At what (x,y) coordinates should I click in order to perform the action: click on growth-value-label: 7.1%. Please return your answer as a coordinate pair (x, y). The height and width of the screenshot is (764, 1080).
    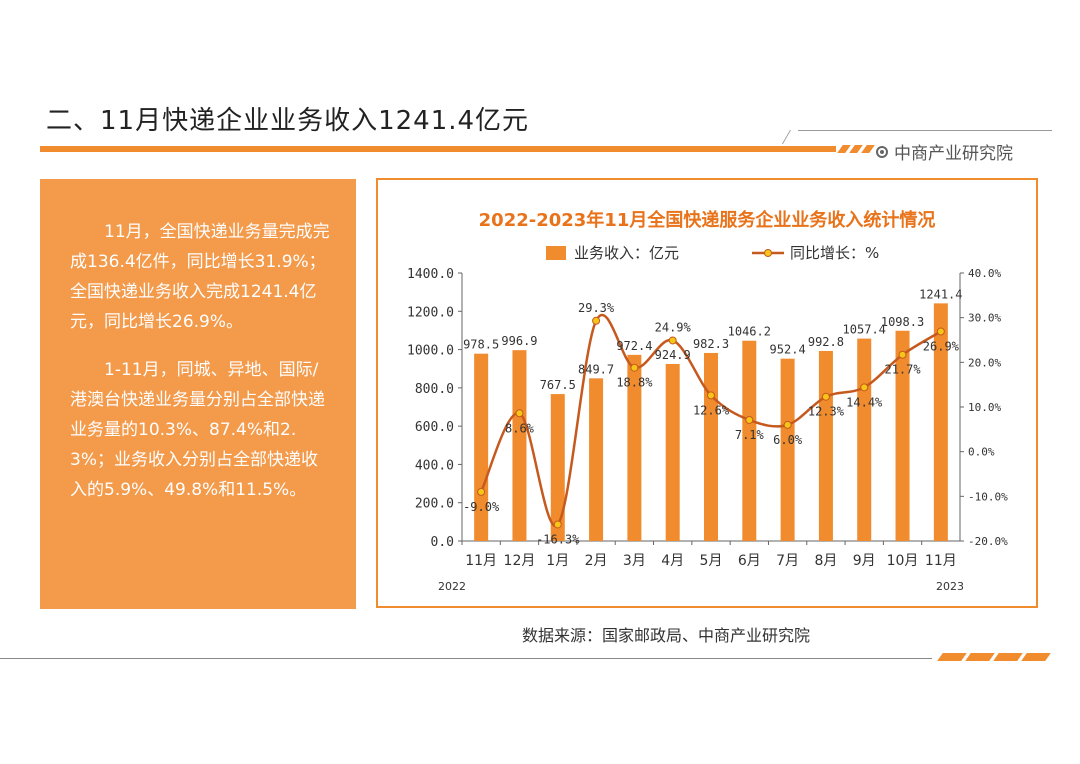
    Looking at the image, I should click on (750, 435).